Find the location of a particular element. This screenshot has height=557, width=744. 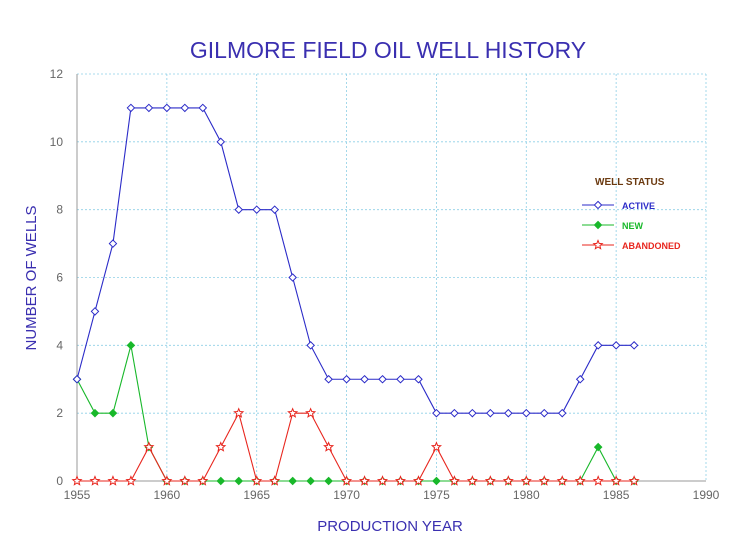

legend-label-abandoned: ABANDONED is located at coordinates (651, 246).